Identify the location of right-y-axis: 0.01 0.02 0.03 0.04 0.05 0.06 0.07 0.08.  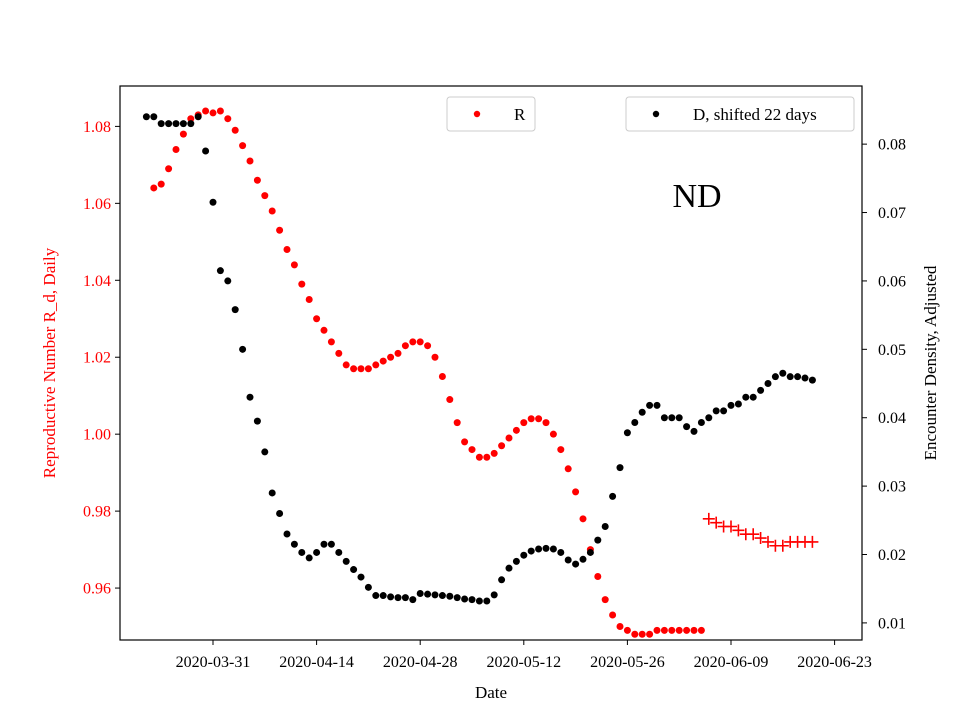
(884, 384).